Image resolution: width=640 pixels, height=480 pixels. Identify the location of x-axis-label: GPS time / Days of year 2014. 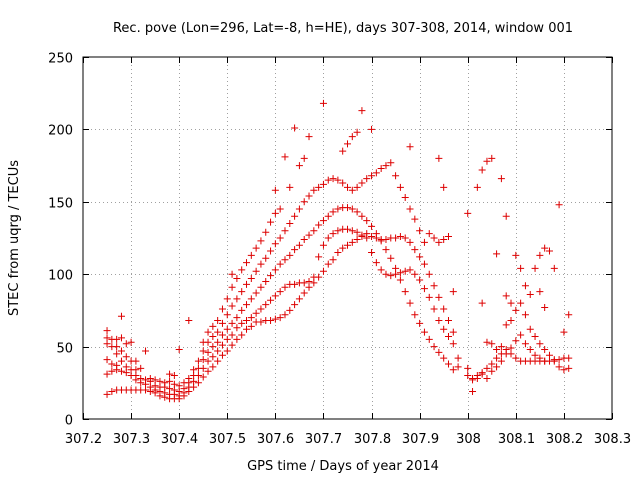
(343, 466).